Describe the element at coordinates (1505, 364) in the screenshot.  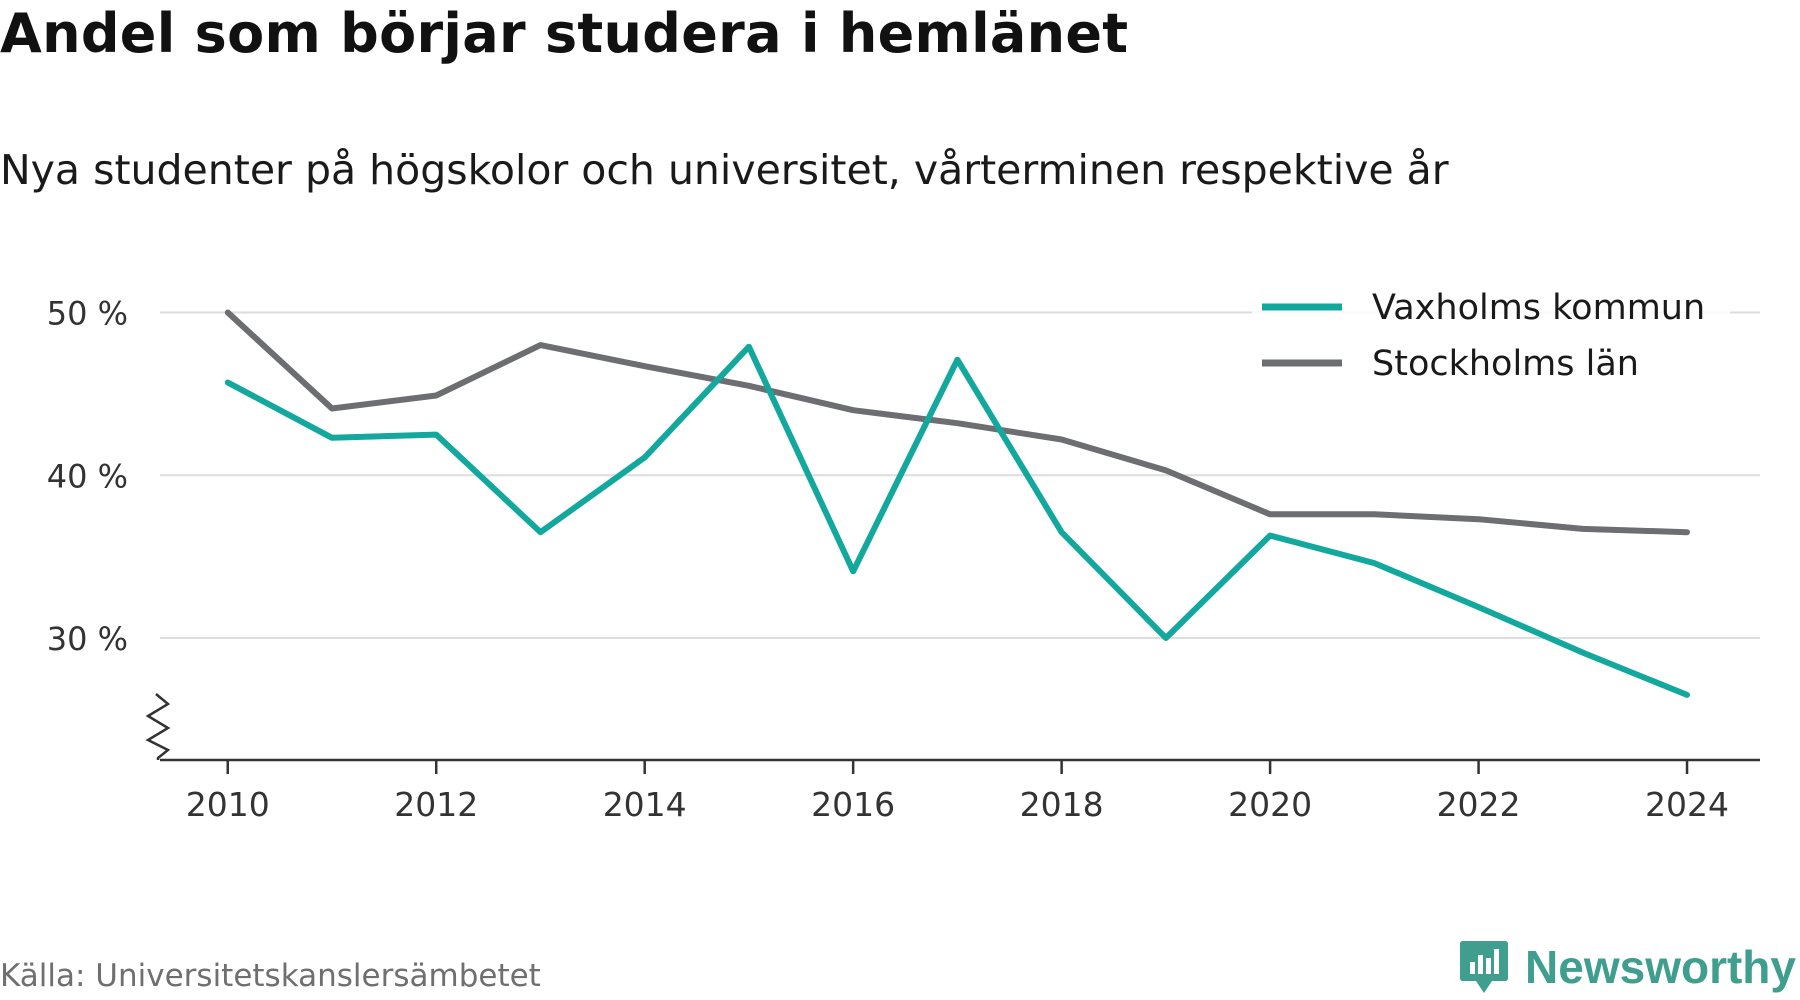
I see `legend-label: Stockholms län` at that location.